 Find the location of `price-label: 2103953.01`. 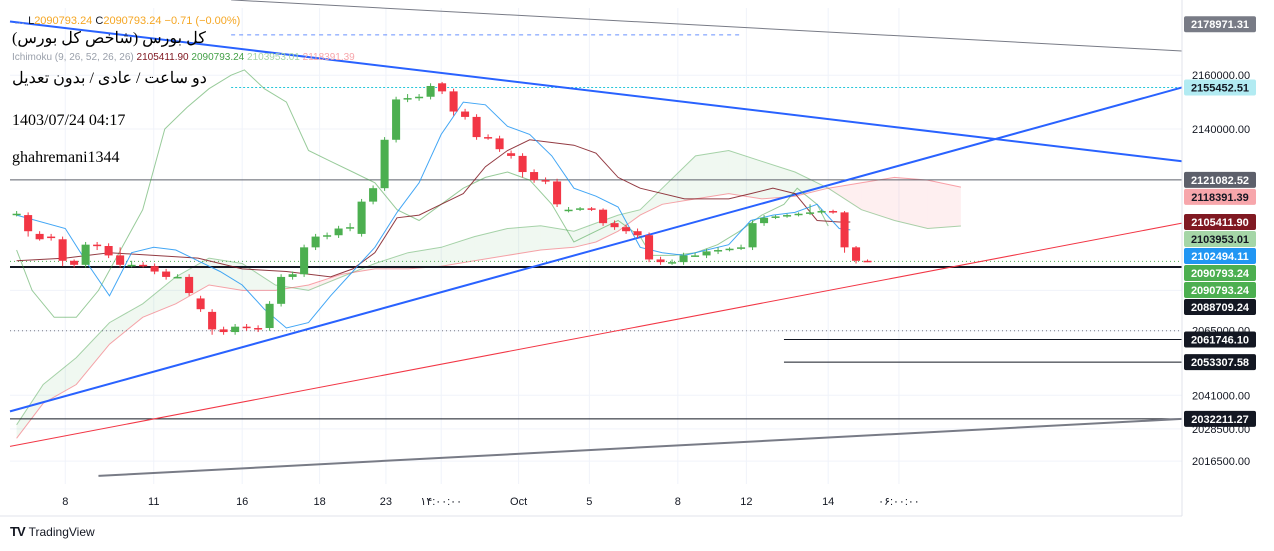

price-label: 2103953.01 is located at coordinates (1220, 239).